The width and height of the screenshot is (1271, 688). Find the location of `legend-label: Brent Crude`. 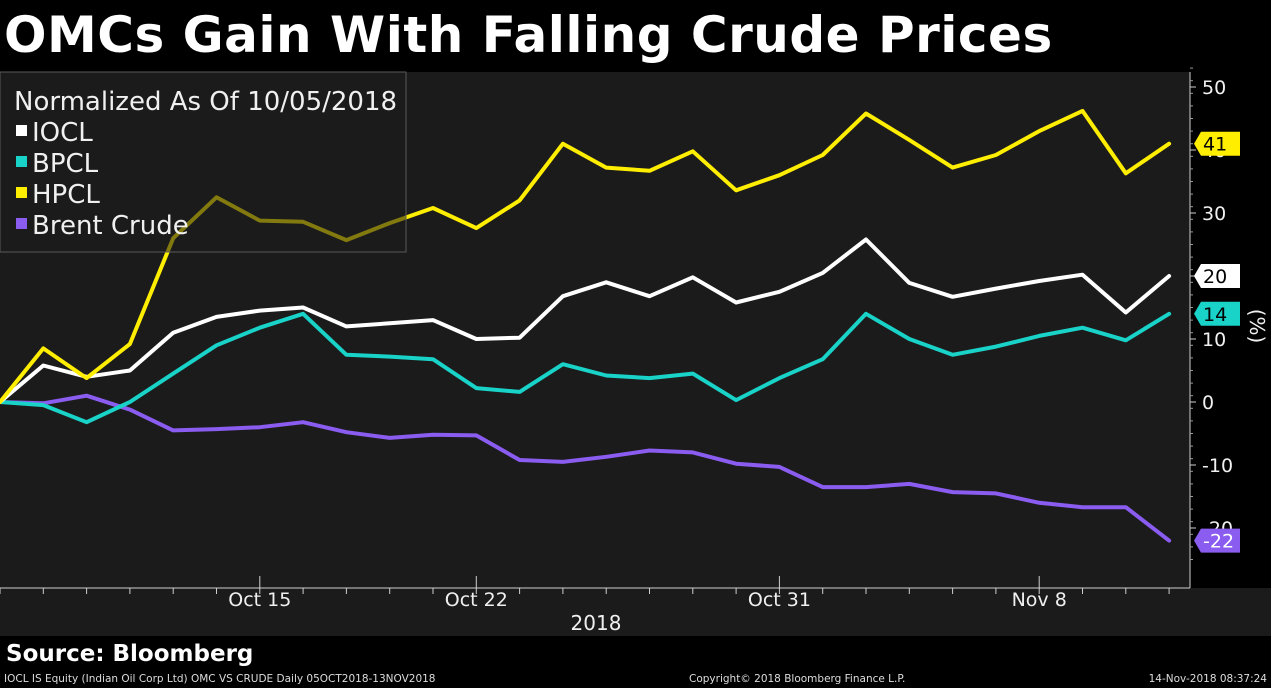

legend-label: Brent Crude is located at coordinates (110, 226).